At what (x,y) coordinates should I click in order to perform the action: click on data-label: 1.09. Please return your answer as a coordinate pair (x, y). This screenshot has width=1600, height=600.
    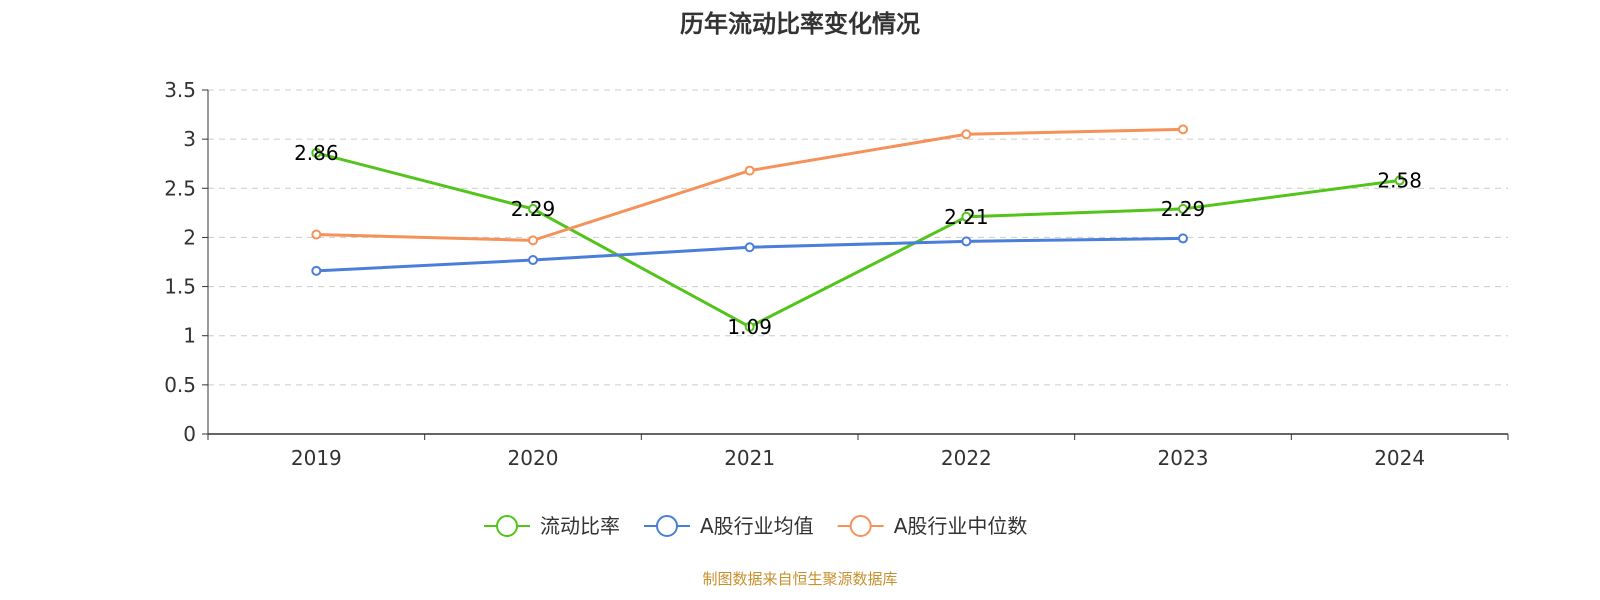
    Looking at the image, I should click on (749, 327).